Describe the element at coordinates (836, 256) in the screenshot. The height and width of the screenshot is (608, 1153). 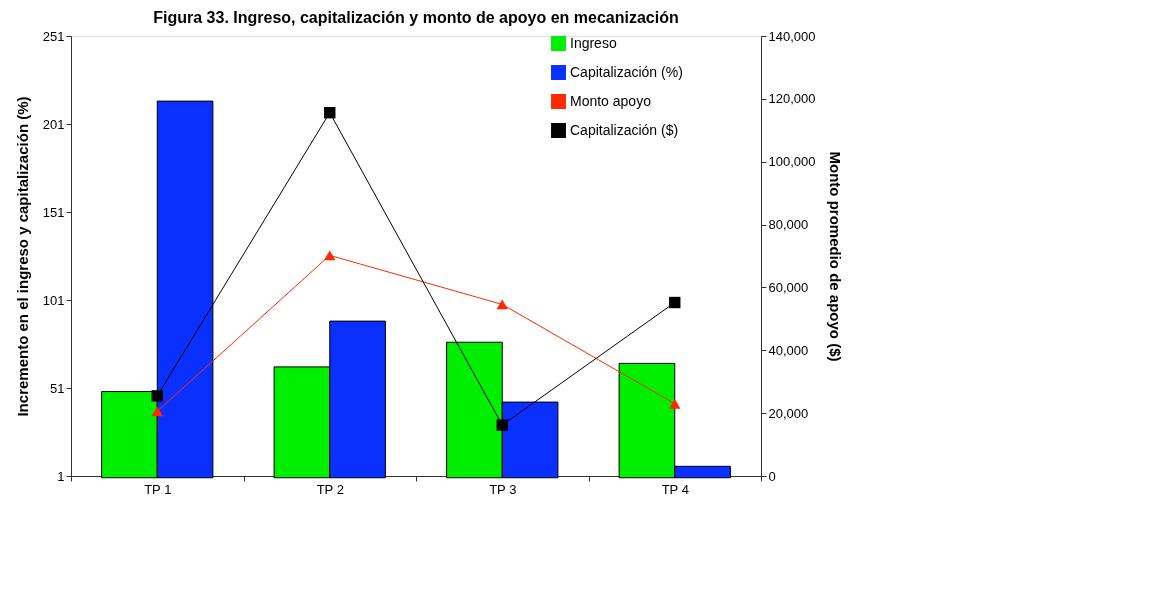
I see `y2-axis-title: Monto promedio de apoyo ($)` at that location.